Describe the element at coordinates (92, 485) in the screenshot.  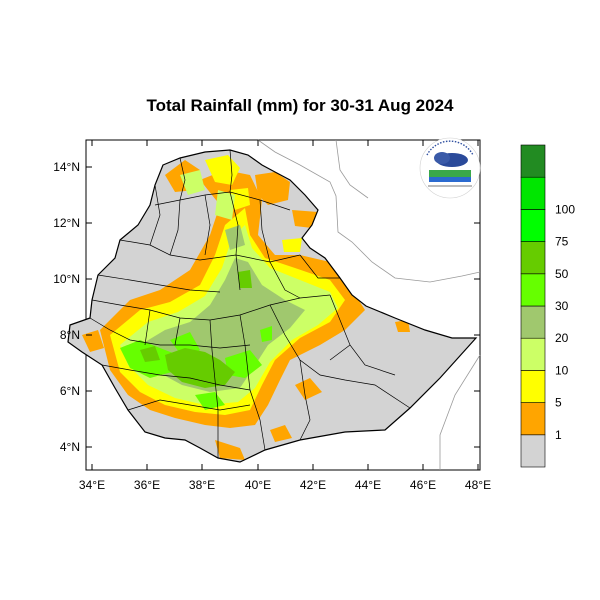
I see `lon-label-34e: 34°E` at that location.